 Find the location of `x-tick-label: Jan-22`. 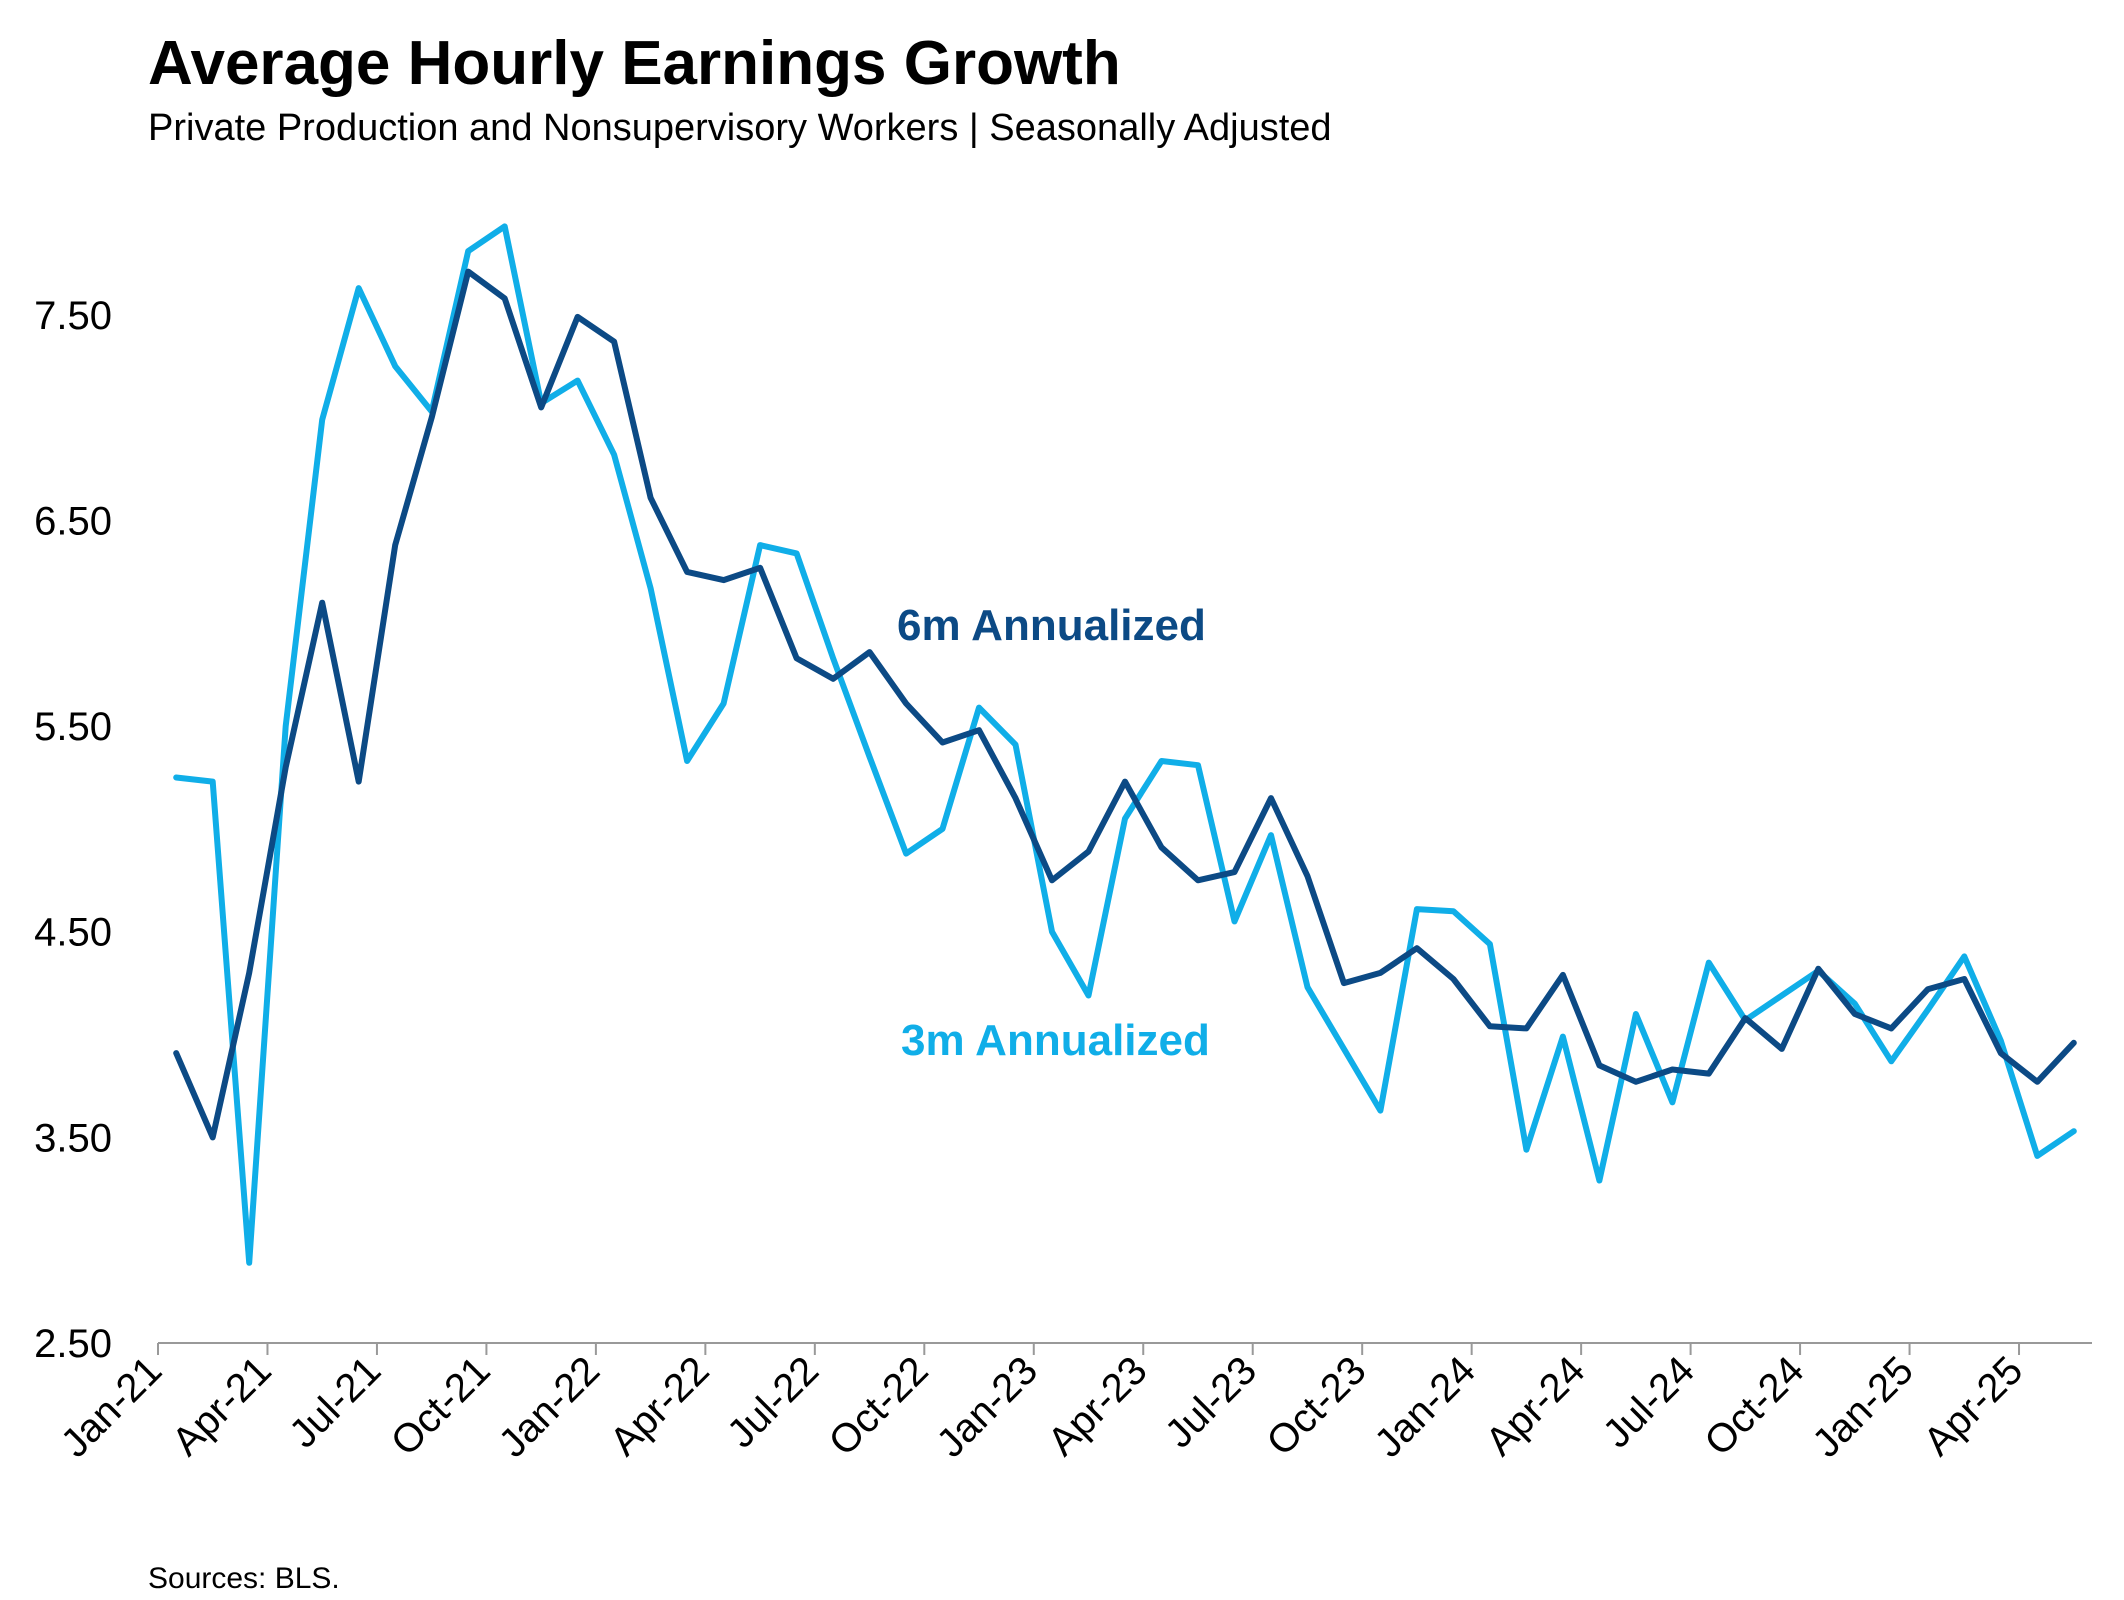

x-tick-label: Jan-22 is located at coordinates (550, 1407).